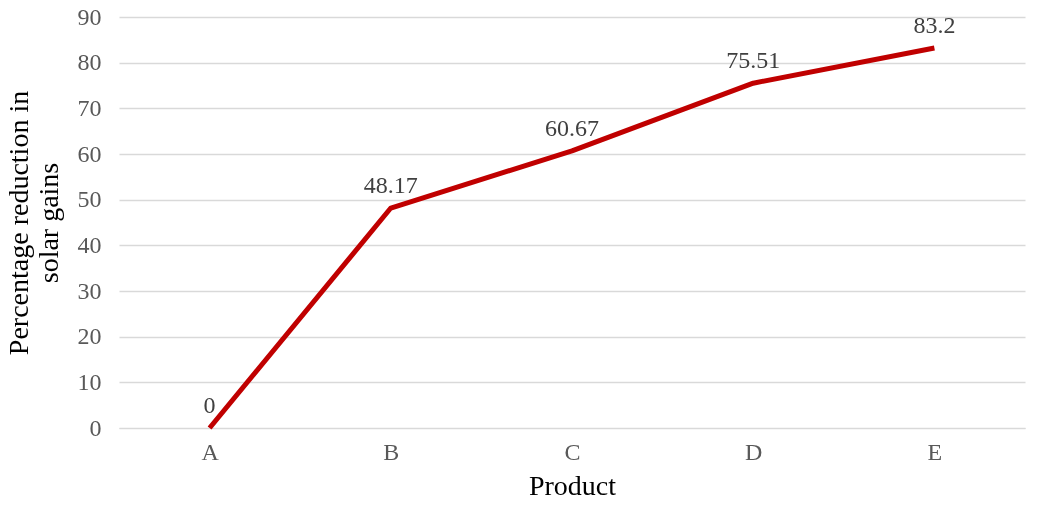 The image size is (1038, 512). What do you see at coordinates (934, 25) in the screenshot?
I see `data-label: 83.2` at bounding box center [934, 25].